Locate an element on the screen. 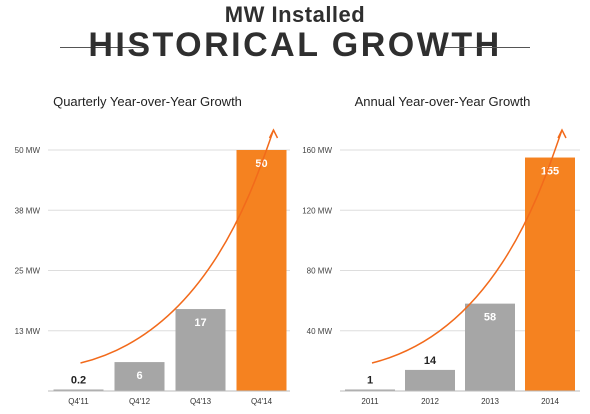  y-tick-label: 120 MW is located at coordinates (317, 210).